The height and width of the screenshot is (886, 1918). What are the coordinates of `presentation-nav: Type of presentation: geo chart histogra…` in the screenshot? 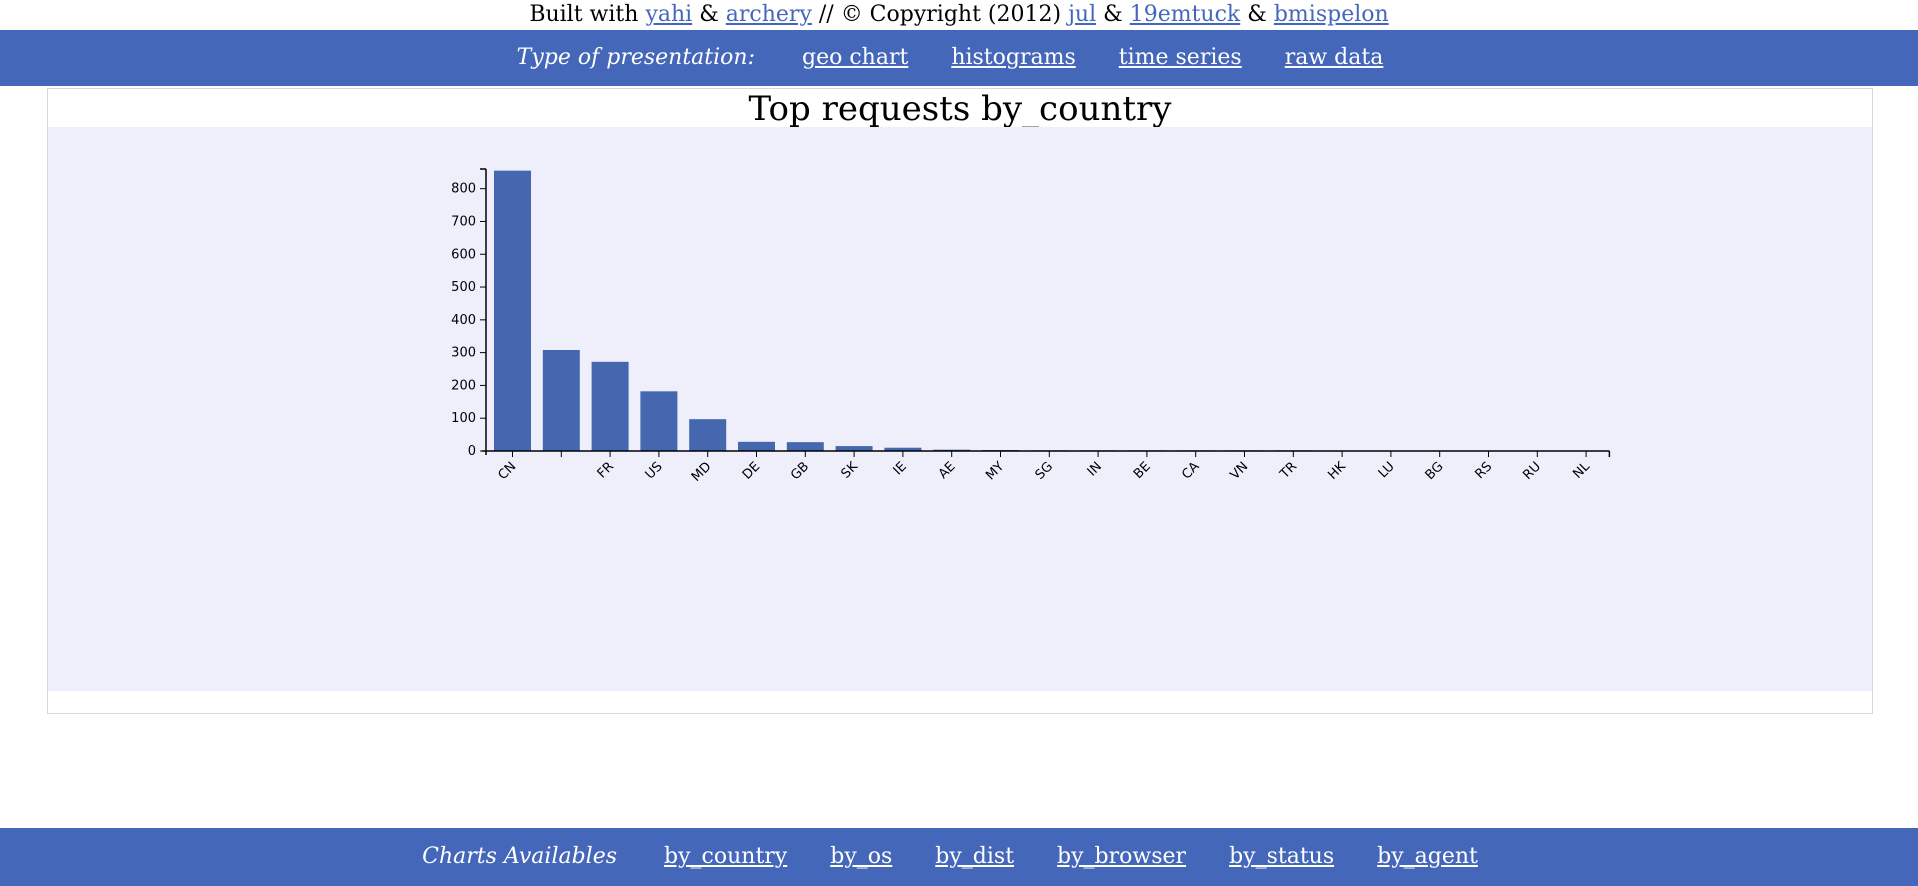 It's located at (959, 58).